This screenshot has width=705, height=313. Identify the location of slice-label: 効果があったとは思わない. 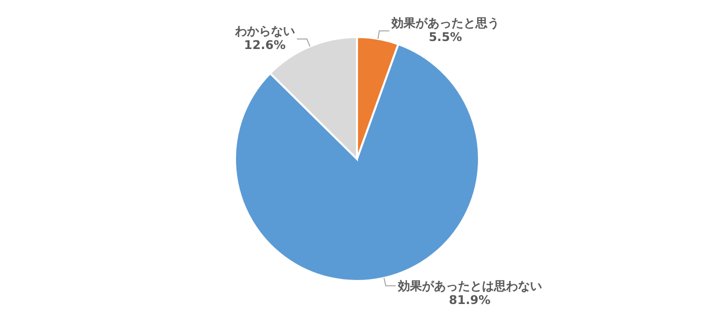
(469, 285).